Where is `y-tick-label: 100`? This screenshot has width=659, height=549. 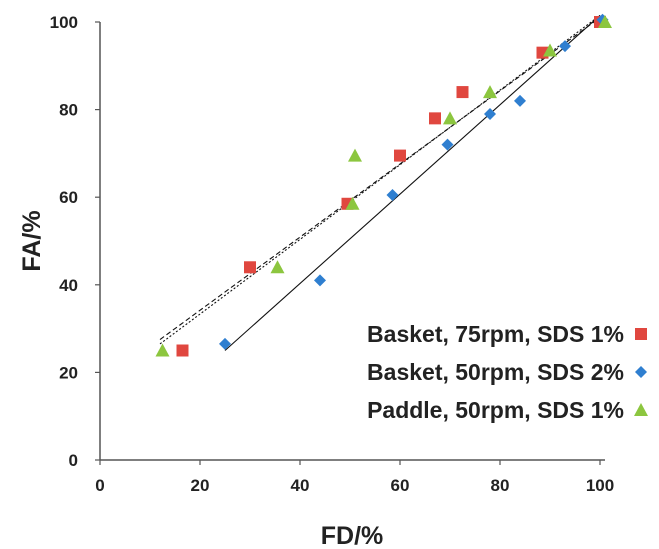
y-tick-label: 100 is located at coordinates (64, 22).